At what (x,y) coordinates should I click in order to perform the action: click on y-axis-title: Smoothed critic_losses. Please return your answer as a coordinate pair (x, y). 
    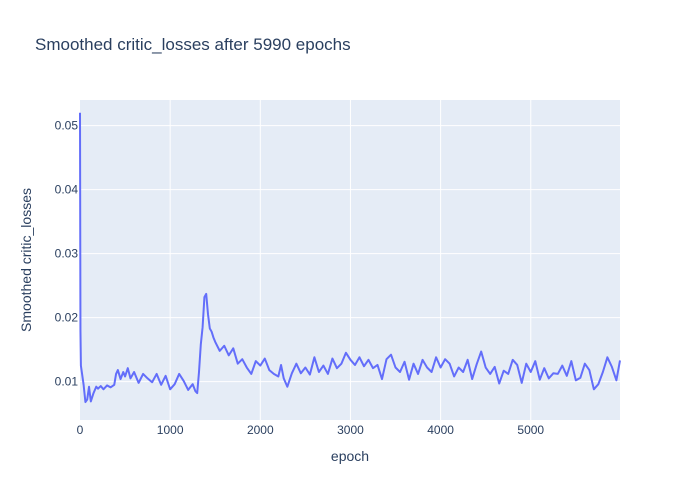
    Looking at the image, I should click on (26, 260).